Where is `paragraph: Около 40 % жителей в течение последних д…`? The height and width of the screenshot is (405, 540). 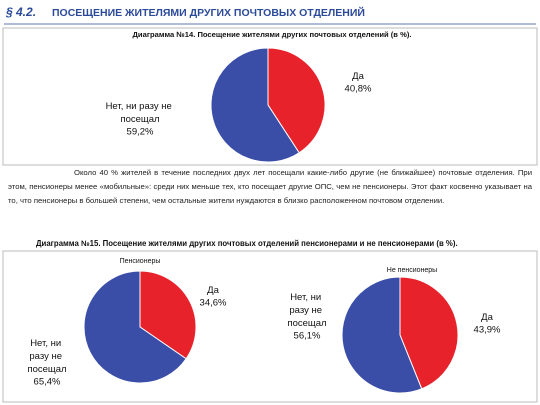
paragraph: Около 40 % жителей в течение последних д… is located at coordinates (270, 186).